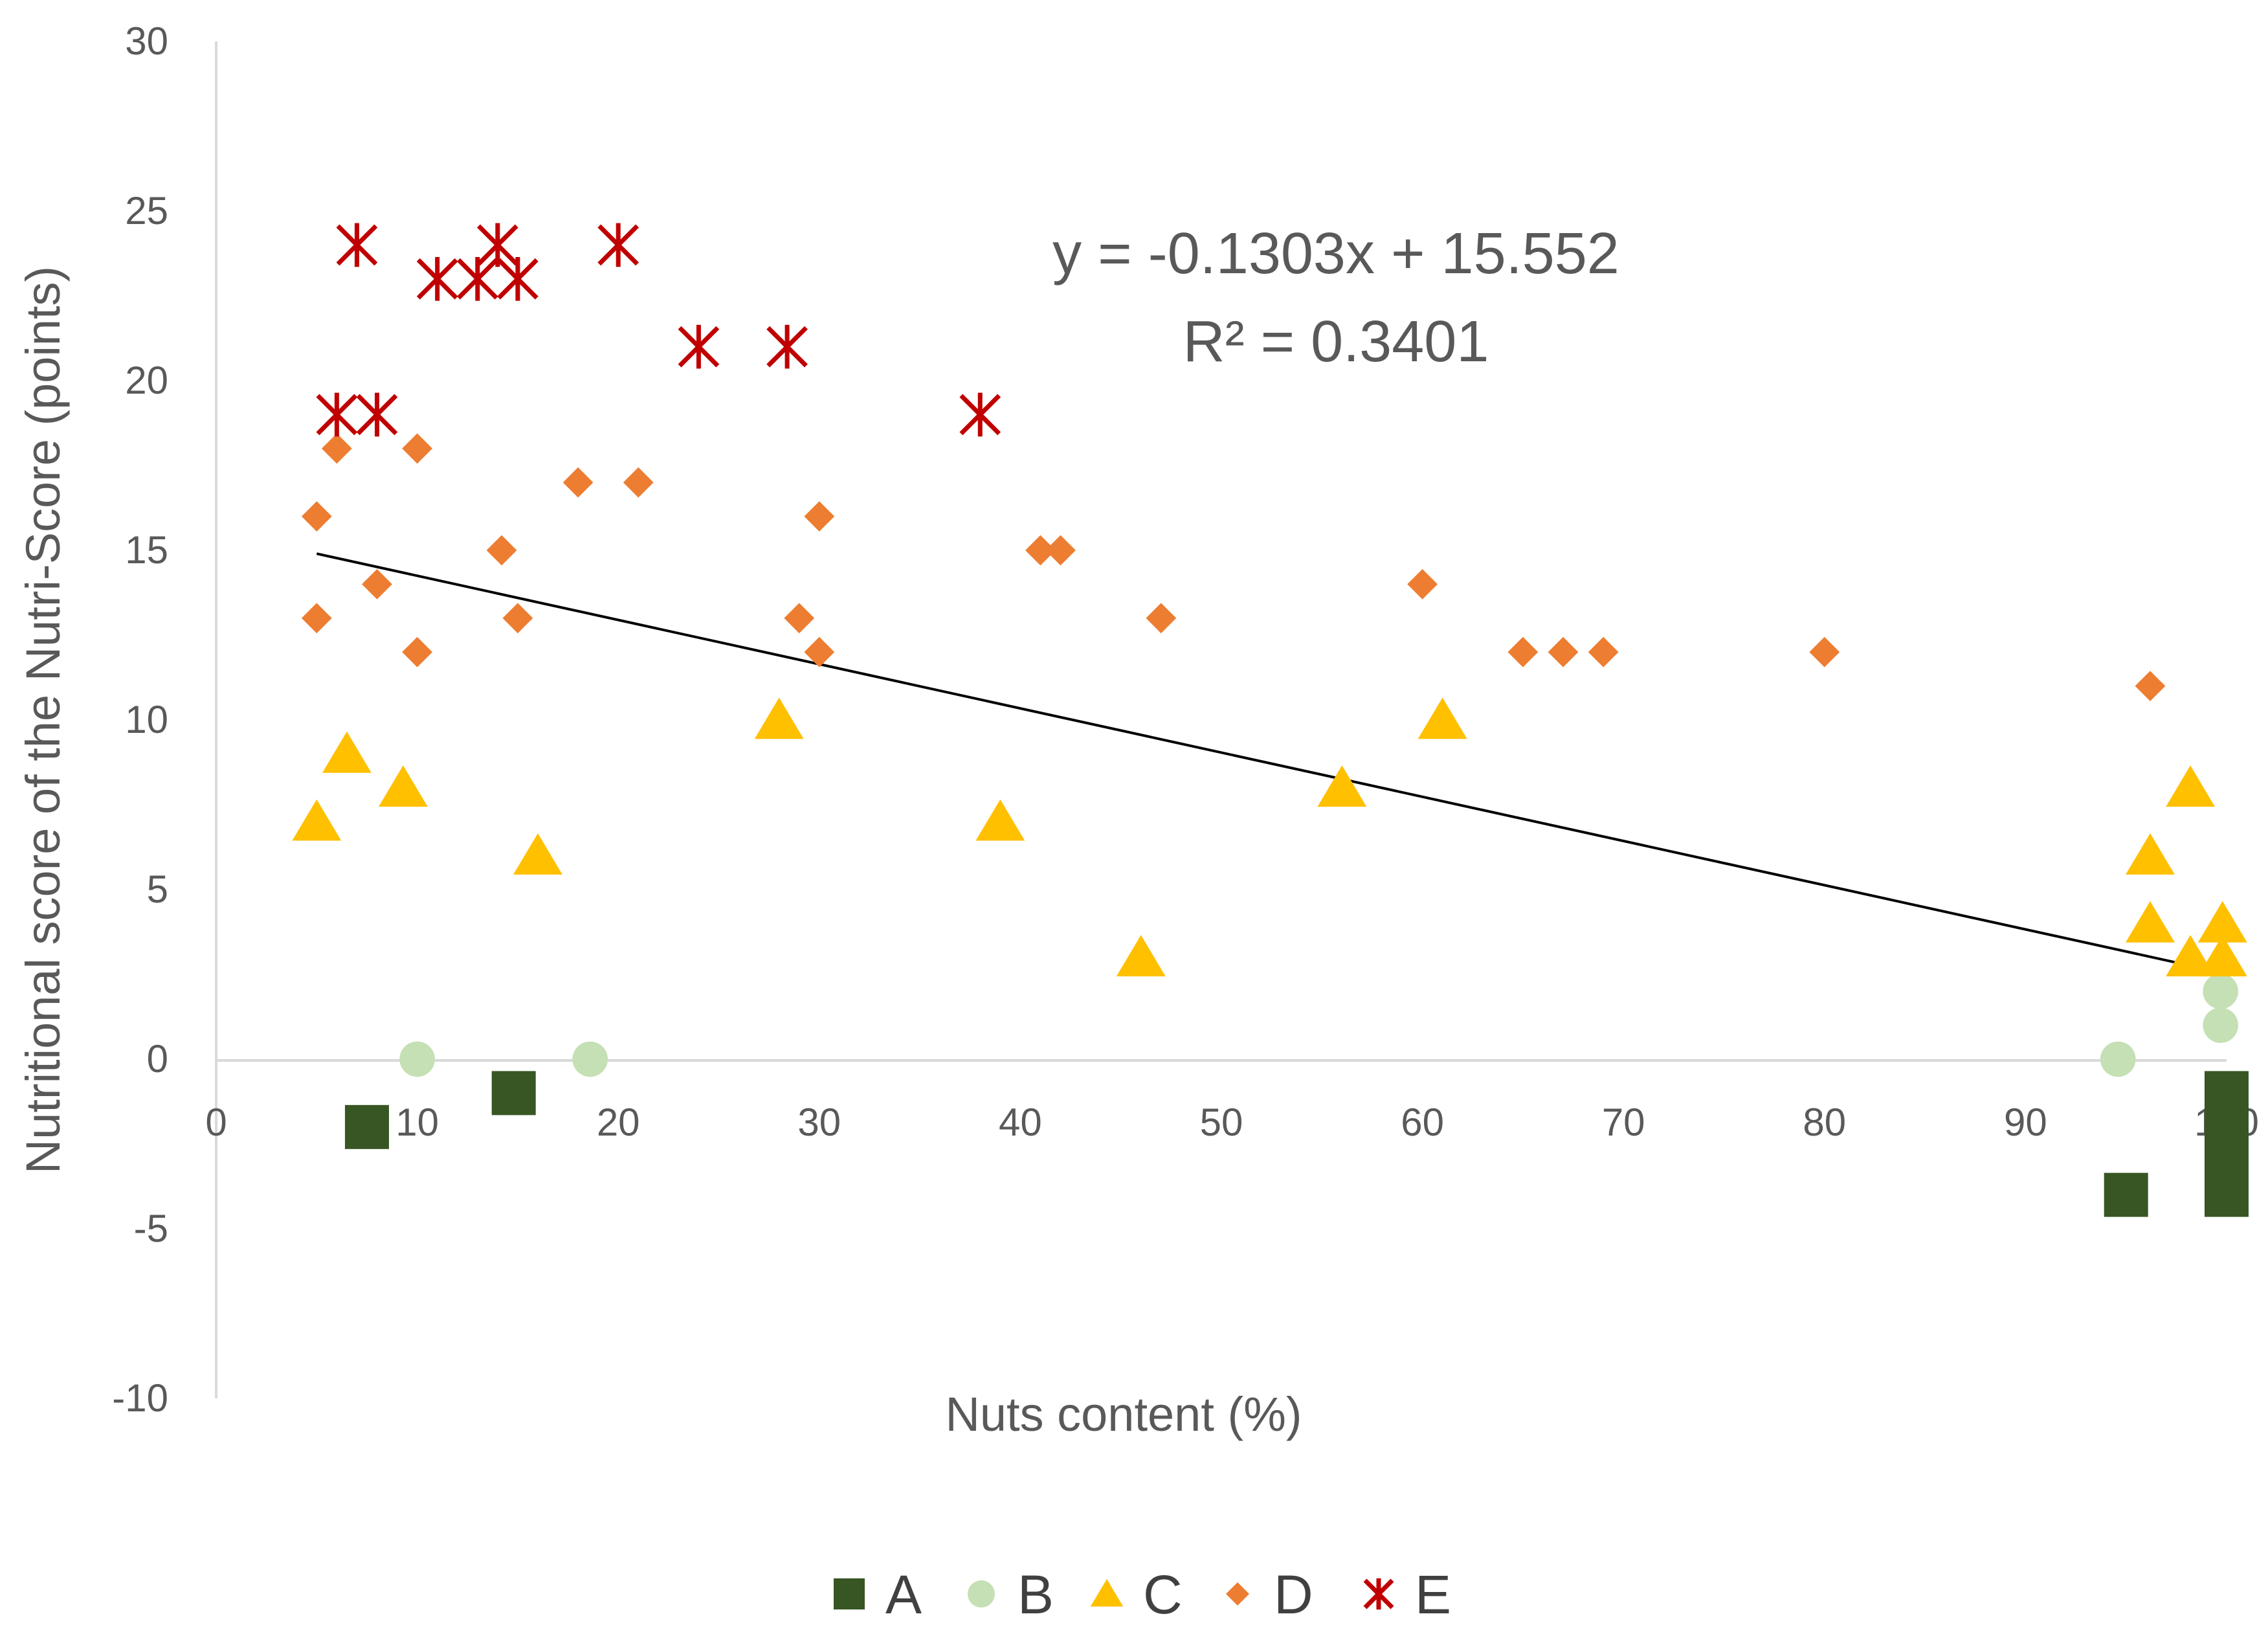 Image resolution: width=2268 pixels, height=1625 pixels. What do you see at coordinates (1623, 1122) in the screenshot?
I see `x-tick-label: 70` at bounding box center [1623, 1122].